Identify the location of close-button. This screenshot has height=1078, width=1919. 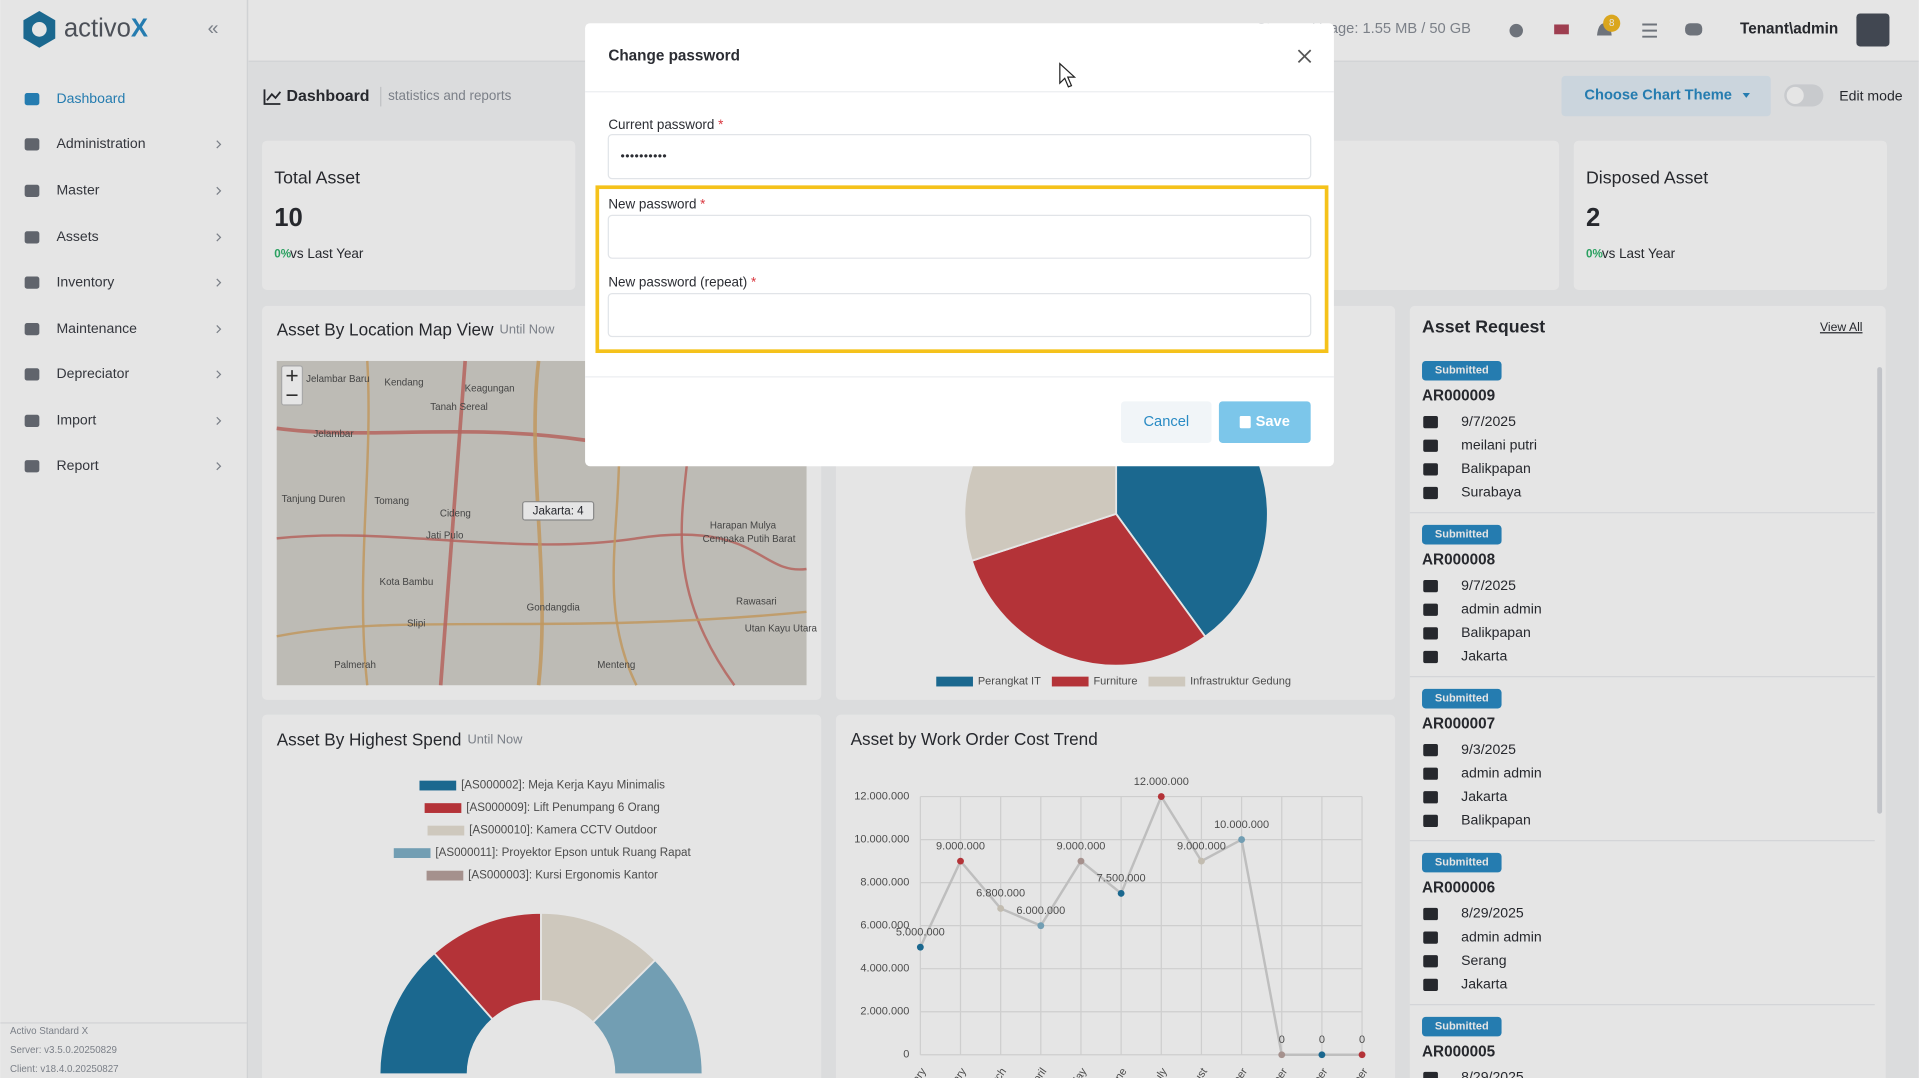
(1304, 56).